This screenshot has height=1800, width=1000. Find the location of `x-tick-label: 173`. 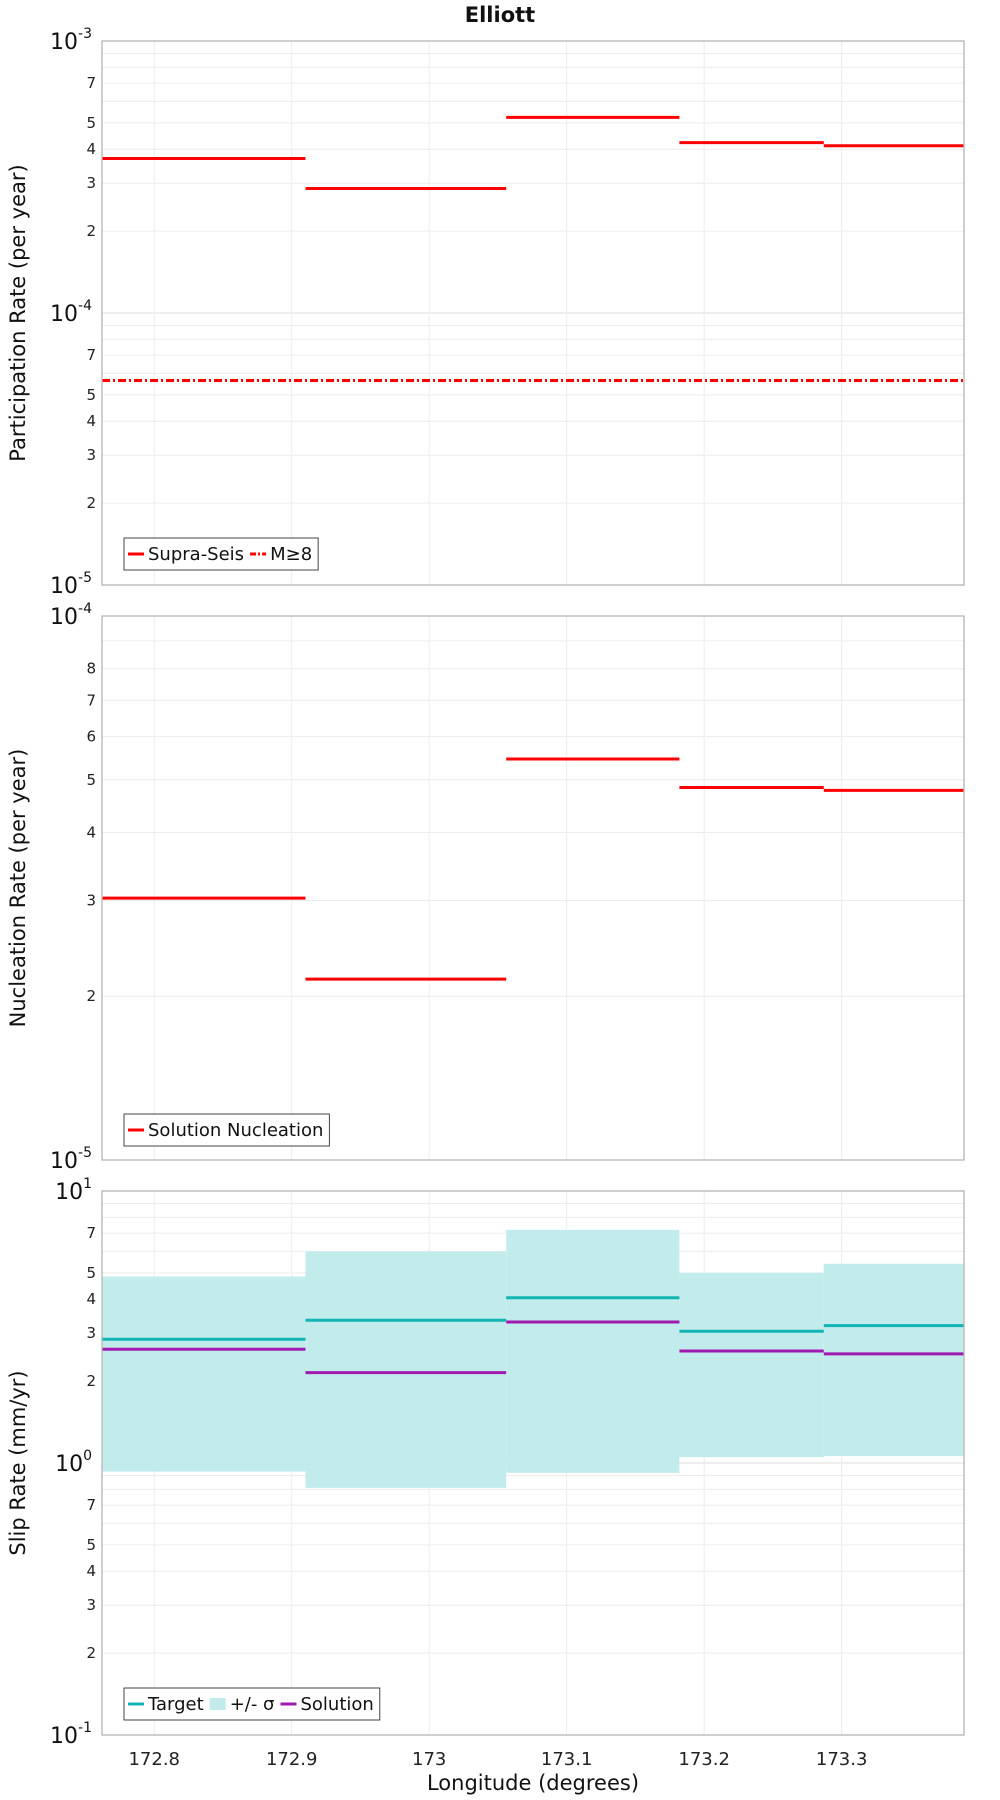

x-tick-label: 173 is located at coordinates (429, 1759).